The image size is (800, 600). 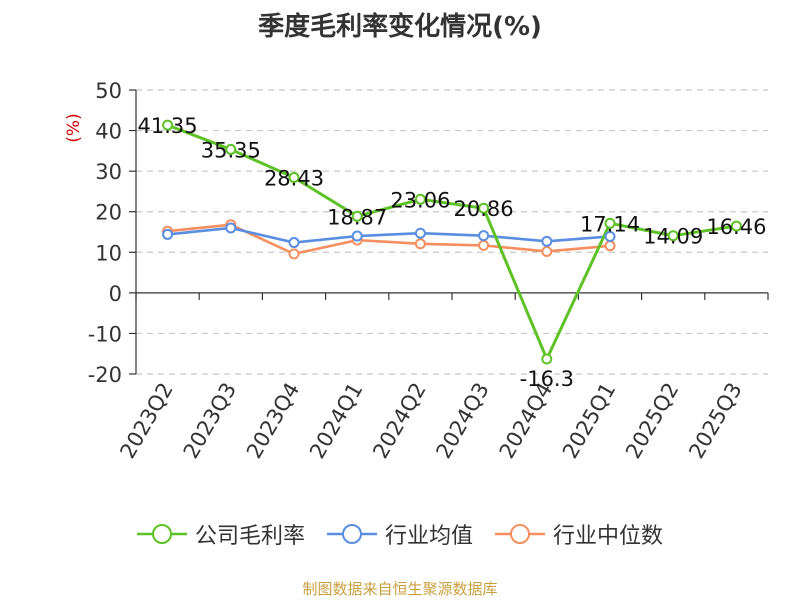 I want to click on y-axis-label: (%), so click(x=74, y=127).